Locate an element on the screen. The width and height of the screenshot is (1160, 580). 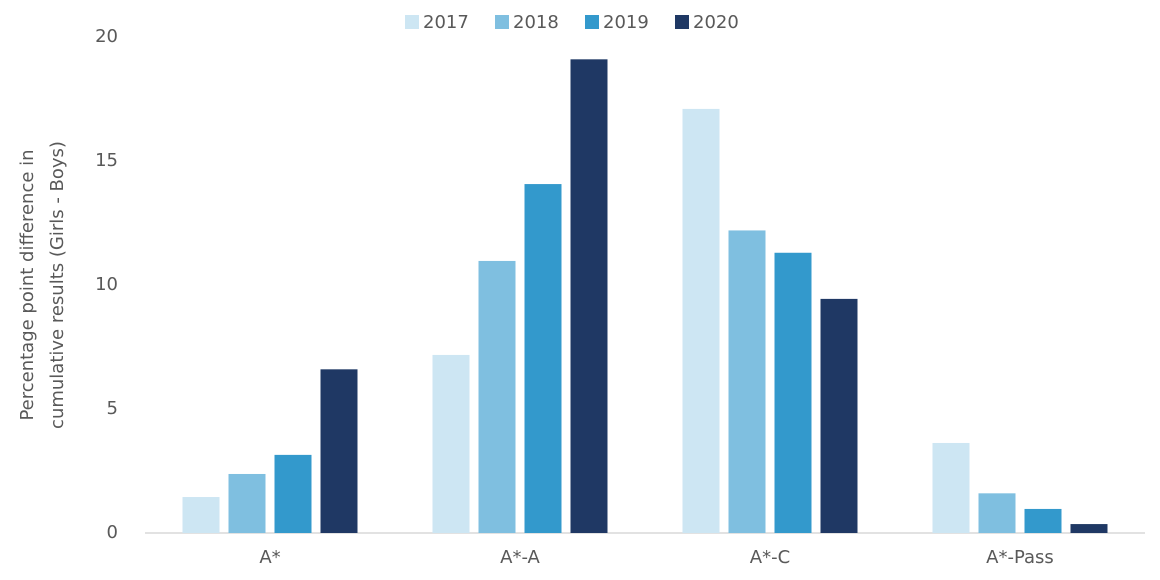
x-tick-label: A*-C is located at coordinates (770, 557).